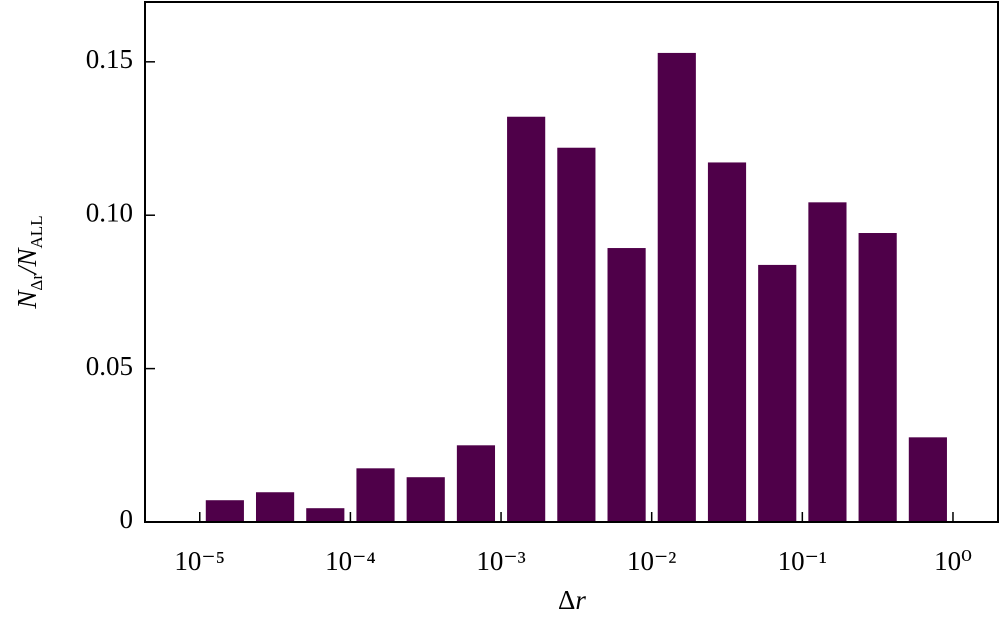 The width and height of the screenshot is (1000, 620). I want to click on y-tick-label: 0, so click(127, 519).